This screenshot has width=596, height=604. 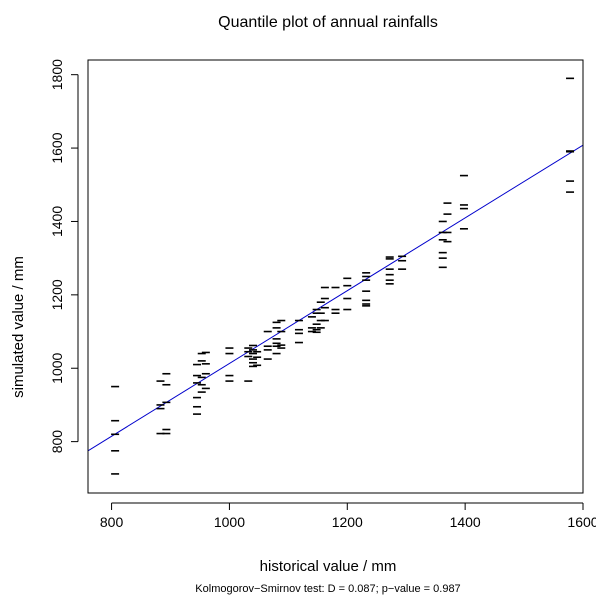 What do you see at coordinates (57, 147) in the screenshot?
I see `y-tick-label: 1600` at bounding box center [57, 147].